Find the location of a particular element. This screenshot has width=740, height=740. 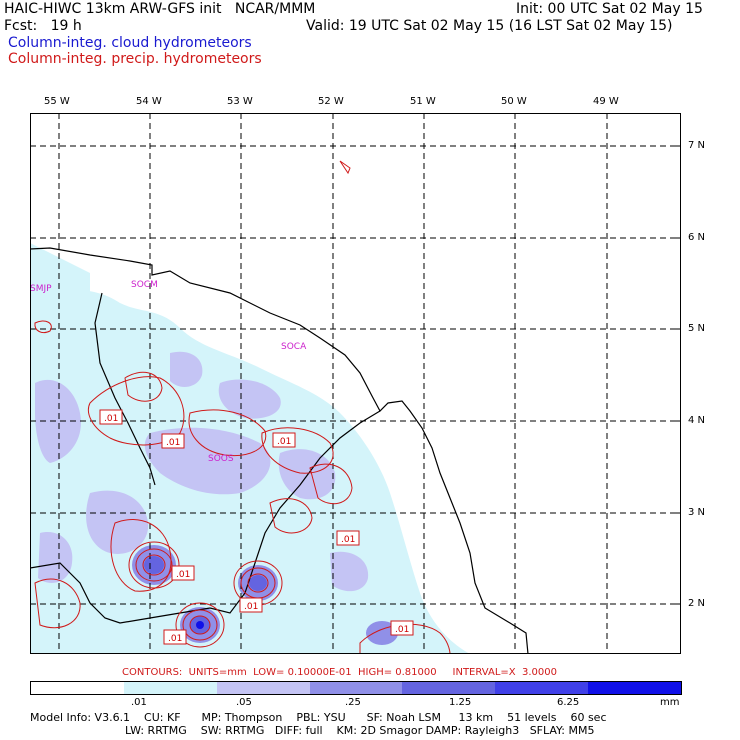

cloud-core-1-inner is located at coordinates (154, 565).